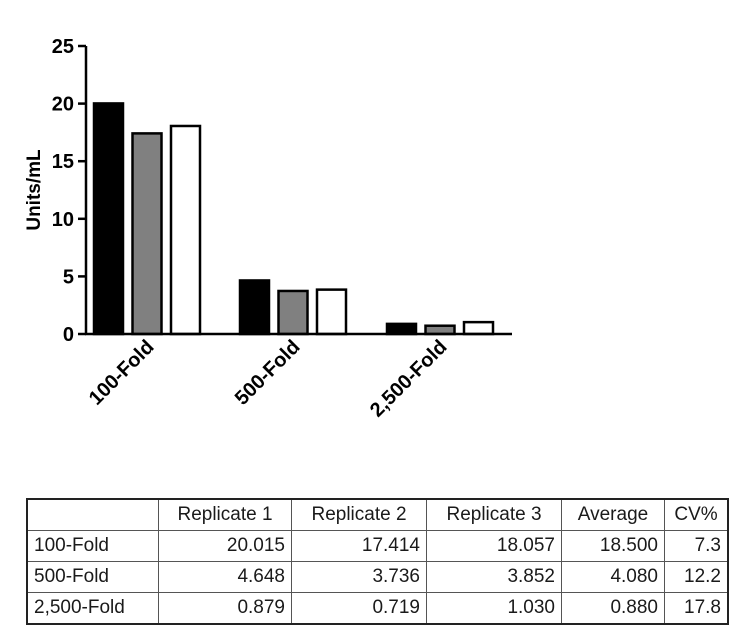 The image size is (750, 638). I want to click on row-label: 500-Fold, so click(93, 577).